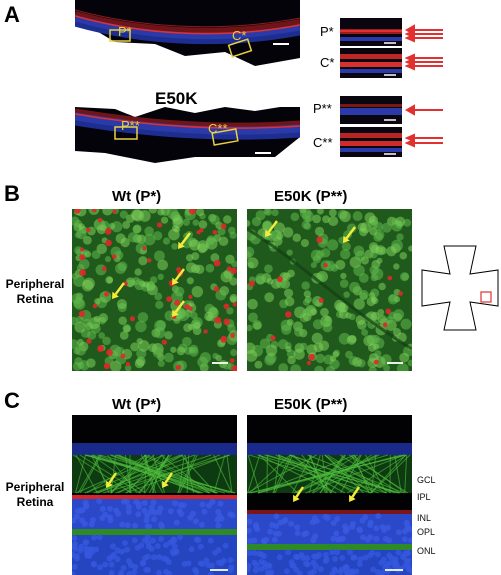 The image size is (501, 575). I want to click on wt-central-box, so click(240, 48).